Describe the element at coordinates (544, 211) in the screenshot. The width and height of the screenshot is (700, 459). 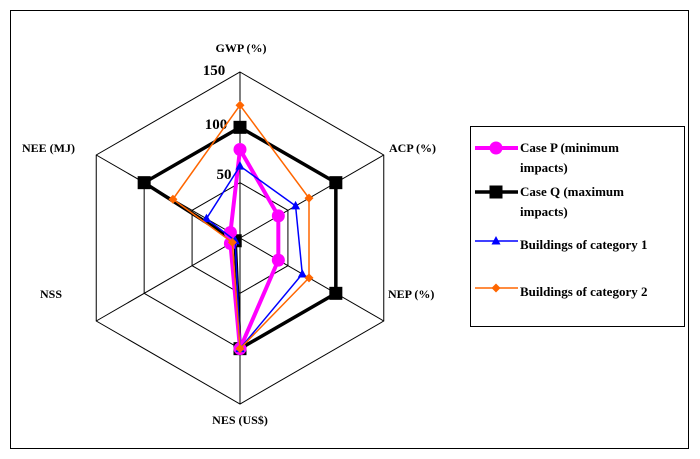
I see `legend-label-case-q-line2: impacts)` at that location.